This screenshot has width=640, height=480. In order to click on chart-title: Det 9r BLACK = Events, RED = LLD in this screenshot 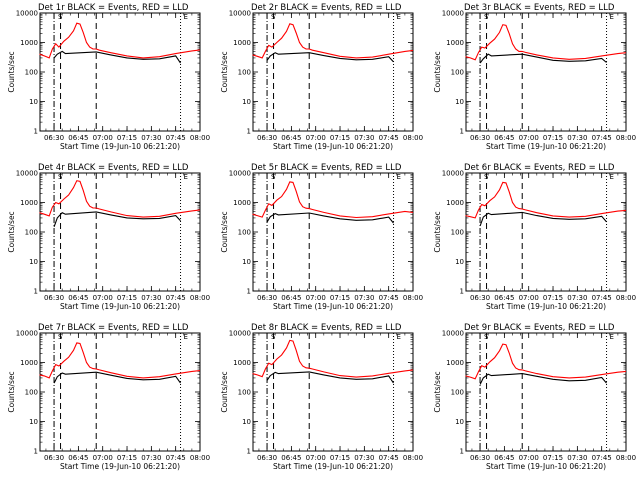, I will do `click(539, 328)`.